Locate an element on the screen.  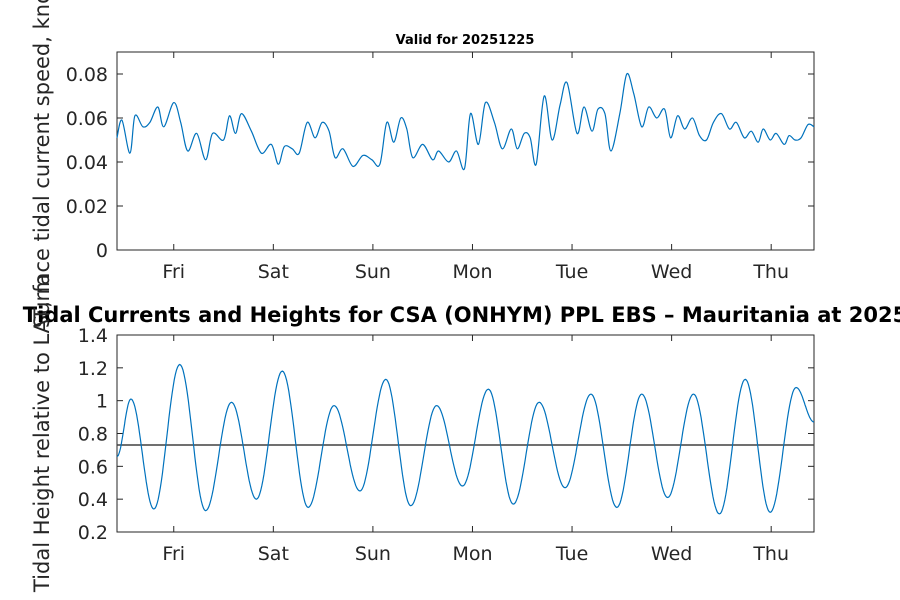
tidal-height-x-tick-label: Tue is located at coordinates (571, 554).